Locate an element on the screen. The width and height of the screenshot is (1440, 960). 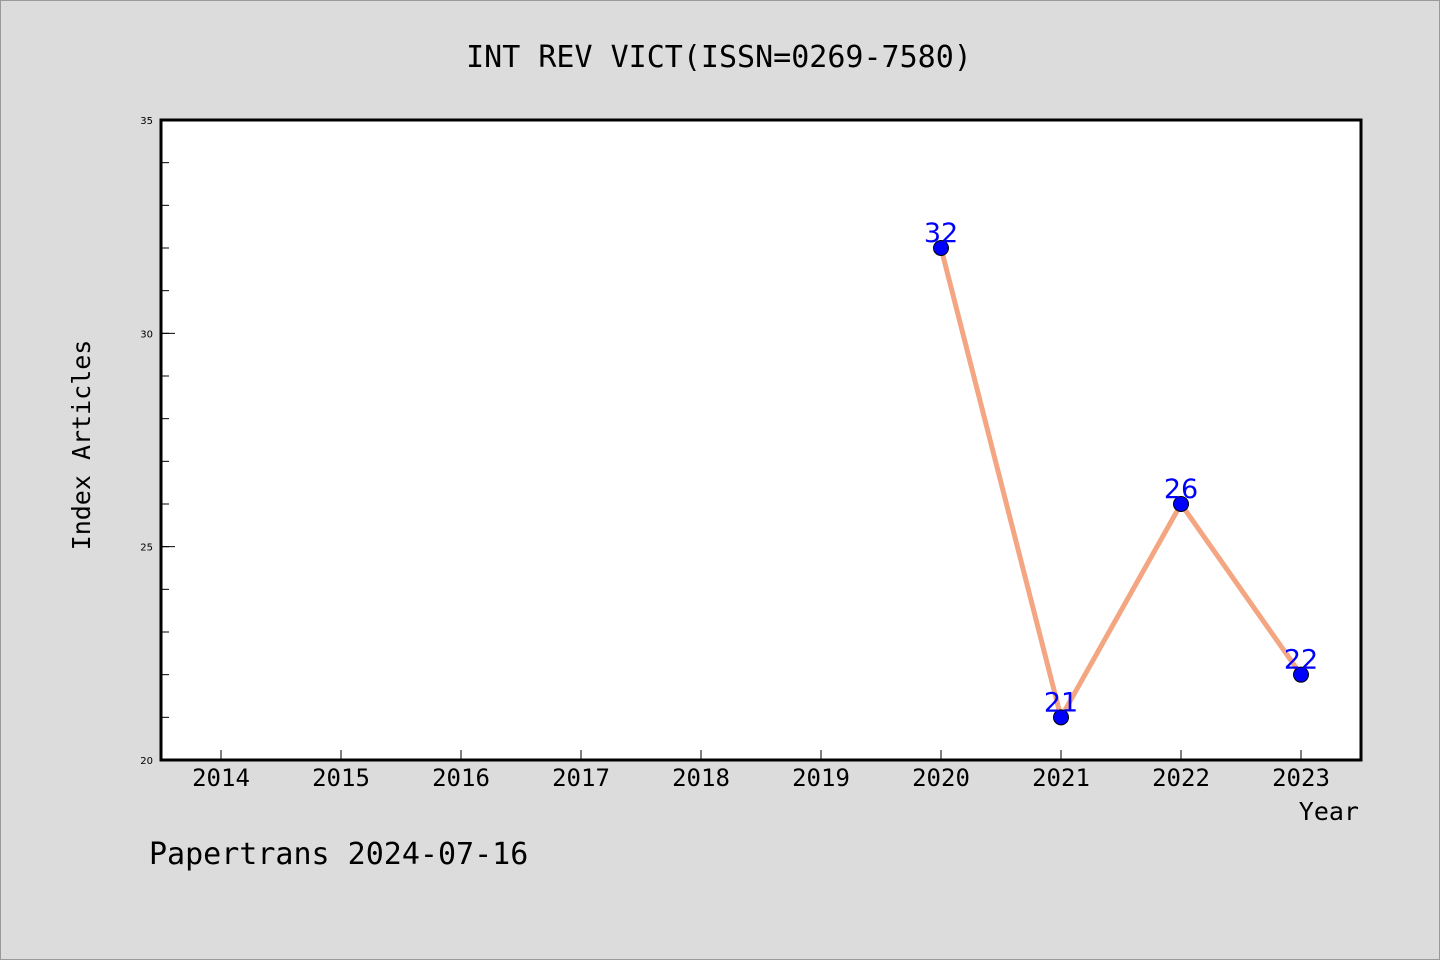
x-tick-label: 2016 is located at coordinates (461, 778).